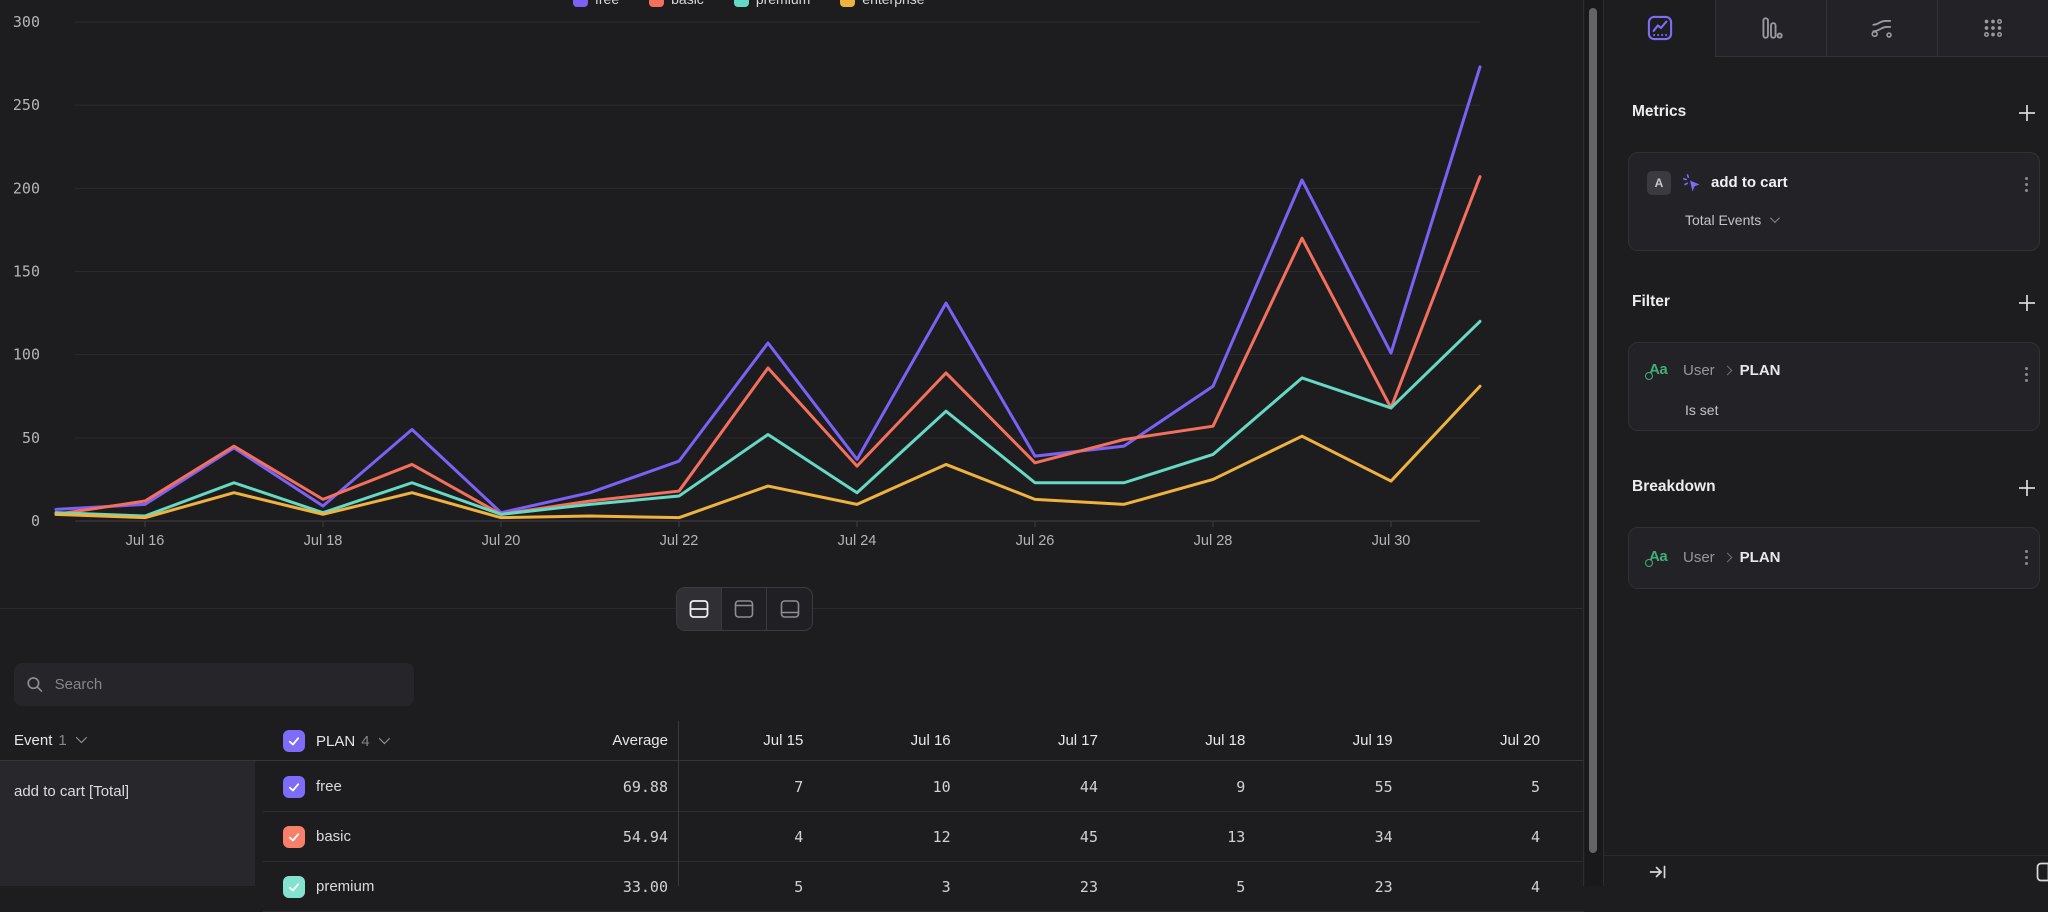 The image size is (2048, 912). I want to click on x-axis-tick-label: Jul 16, so click(145, 541).